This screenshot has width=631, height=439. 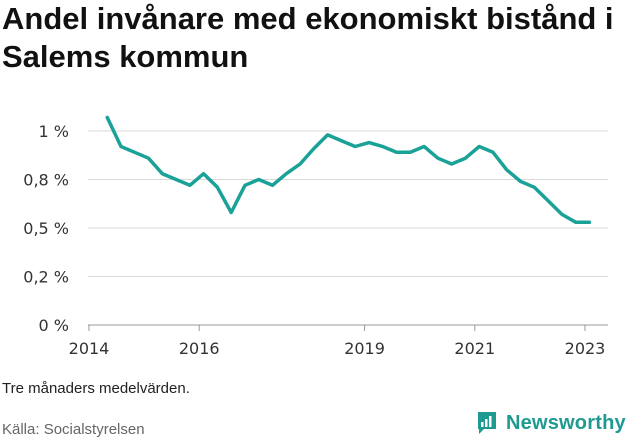 I want to click on brand-name: Newsworthy, so click(x=566, y=422).